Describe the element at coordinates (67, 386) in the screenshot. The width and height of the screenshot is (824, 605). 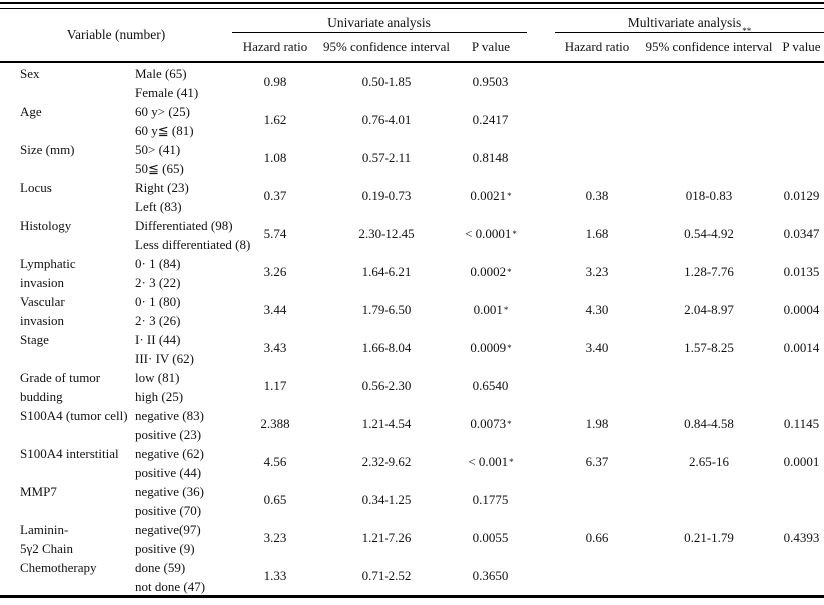
I see `variable-cell: Grade of tumor budding` at that location.